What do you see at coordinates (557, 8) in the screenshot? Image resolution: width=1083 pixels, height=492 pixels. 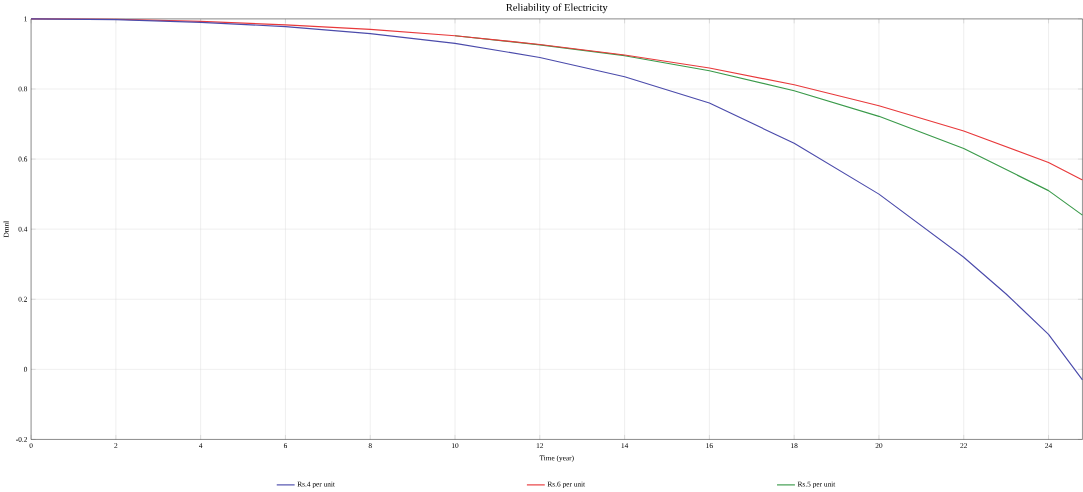 I see `chart-title: Reliability of Electricity` at bounding box center [557, 8].